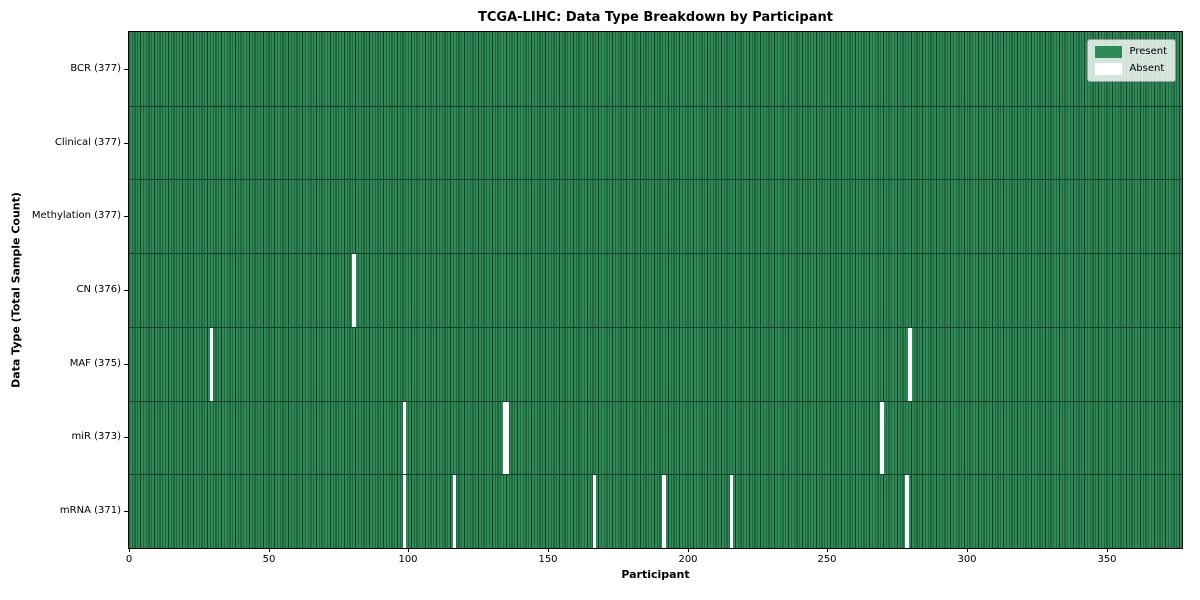  I want to click on x-tick-label: 0, so click(129, 559).